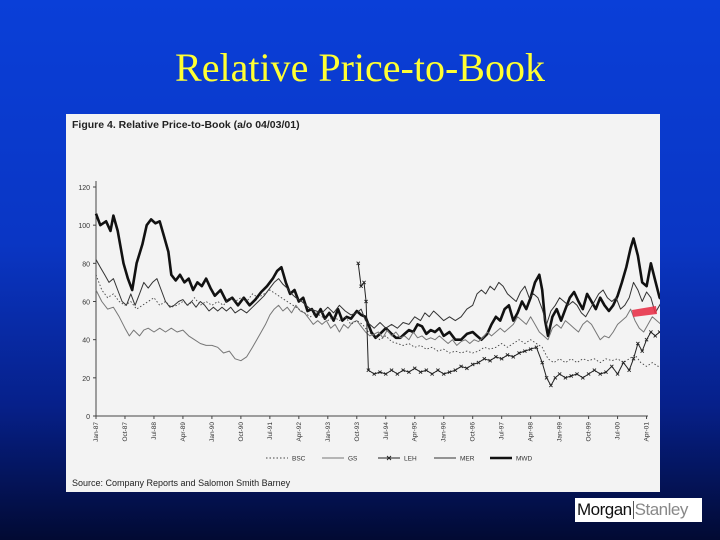 Image resolution: width=720 pixels, height=540 pixels. What do you see at coordinates (604, 509) in the screenshot?
I see `logo-part-morgan: Morgan` at bounding box center [604, 509].